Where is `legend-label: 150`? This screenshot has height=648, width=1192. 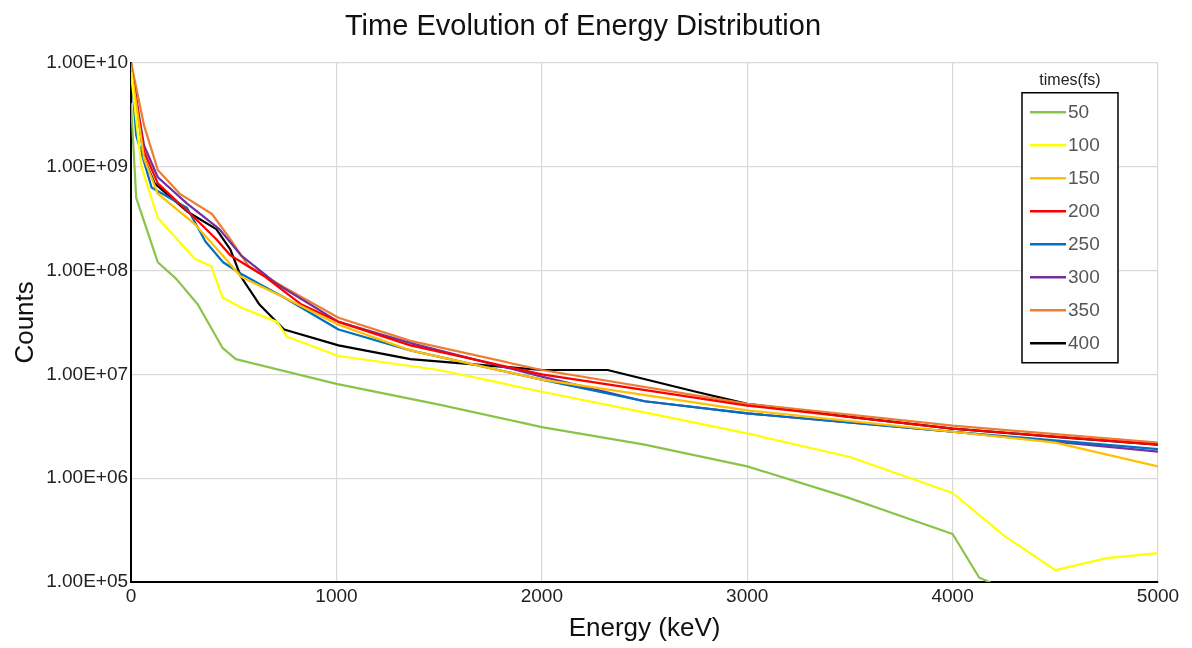
legend-label: 150 is located at coordinates (1084, 177).